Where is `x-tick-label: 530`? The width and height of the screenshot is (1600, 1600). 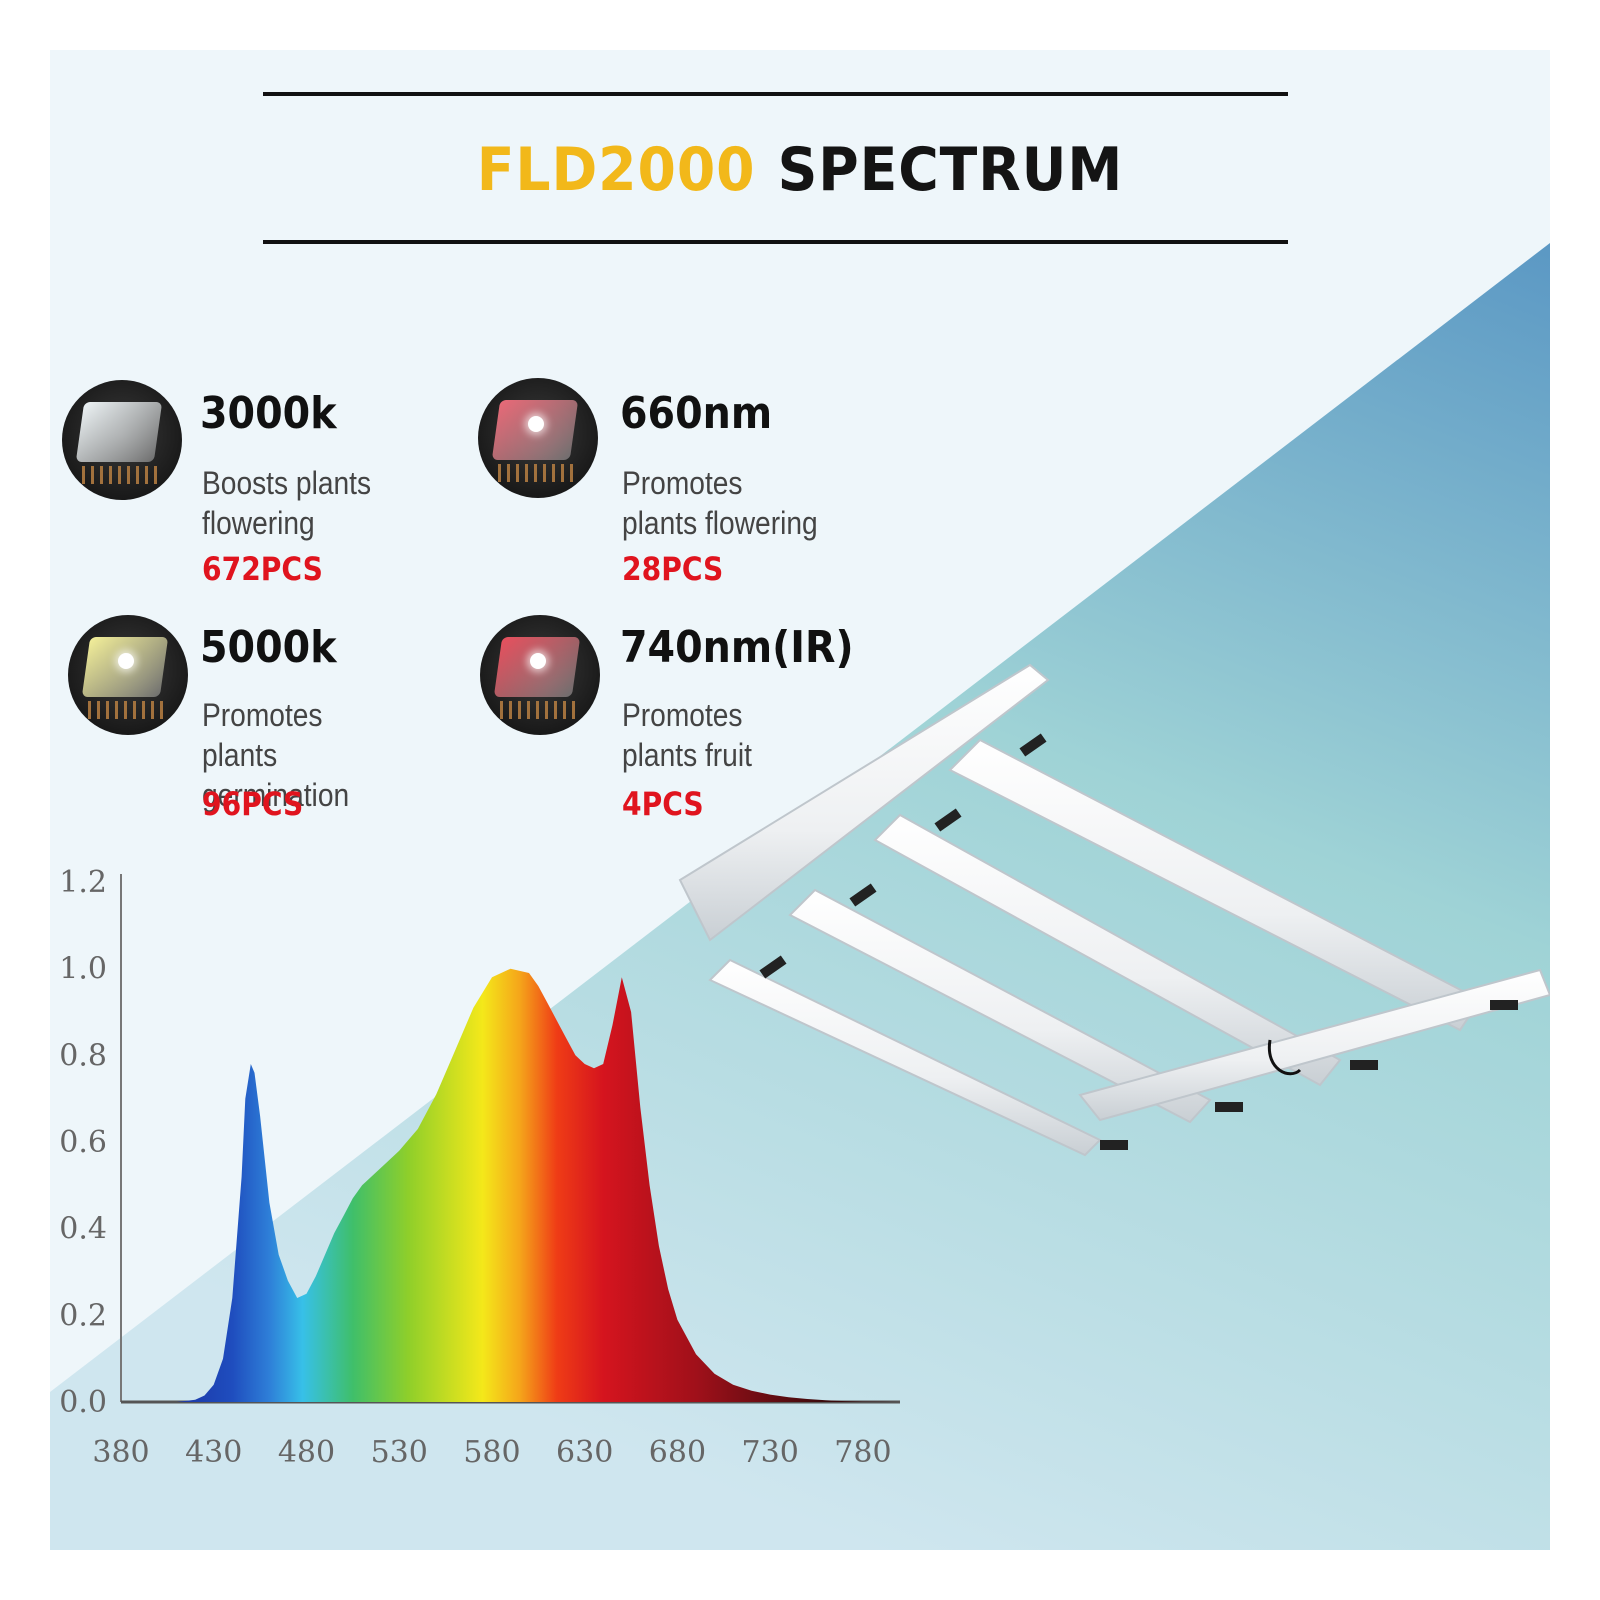 x-tick-label: 530 is located at coordinates (399, 1452).